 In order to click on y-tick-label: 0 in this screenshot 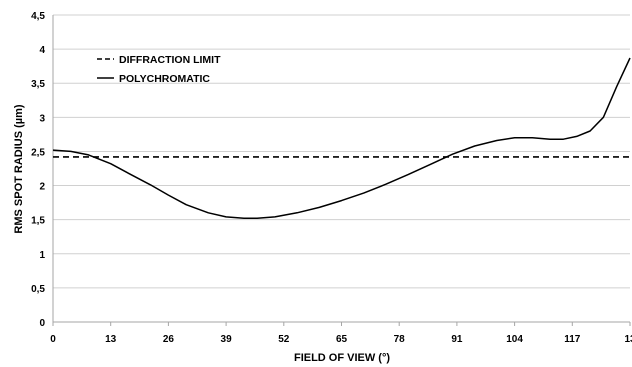, I will do `click(42, 323)`.